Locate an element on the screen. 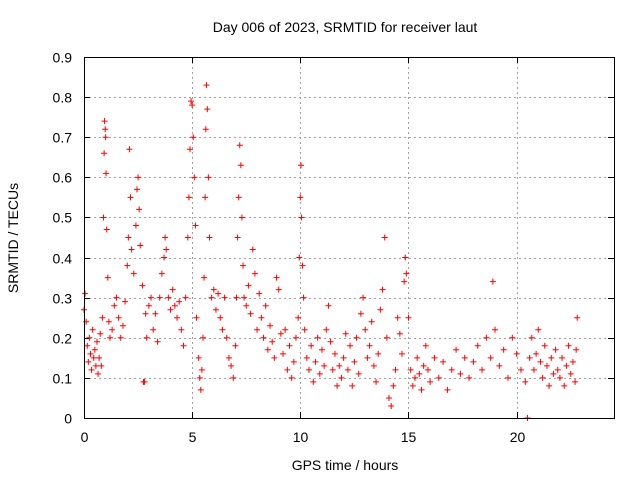  y-tick-label: 0.6 is located at coordinates (63, 178).